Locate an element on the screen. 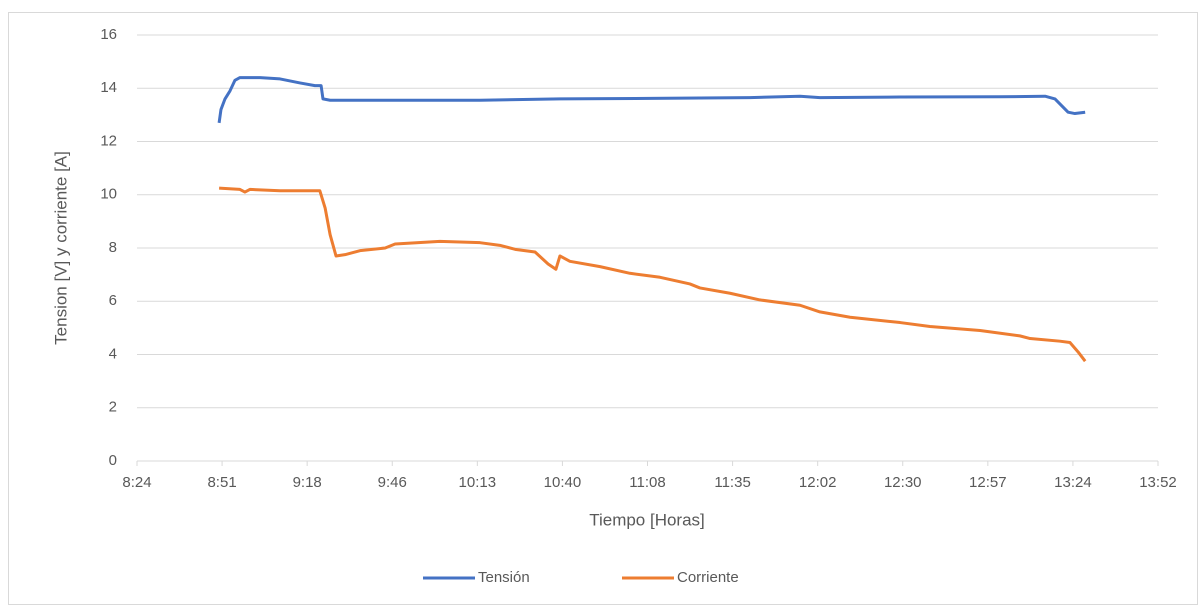 The height and width of the screenshot is (605, 1198). y-tick-label: 14 is located at coordinates (108, 87).